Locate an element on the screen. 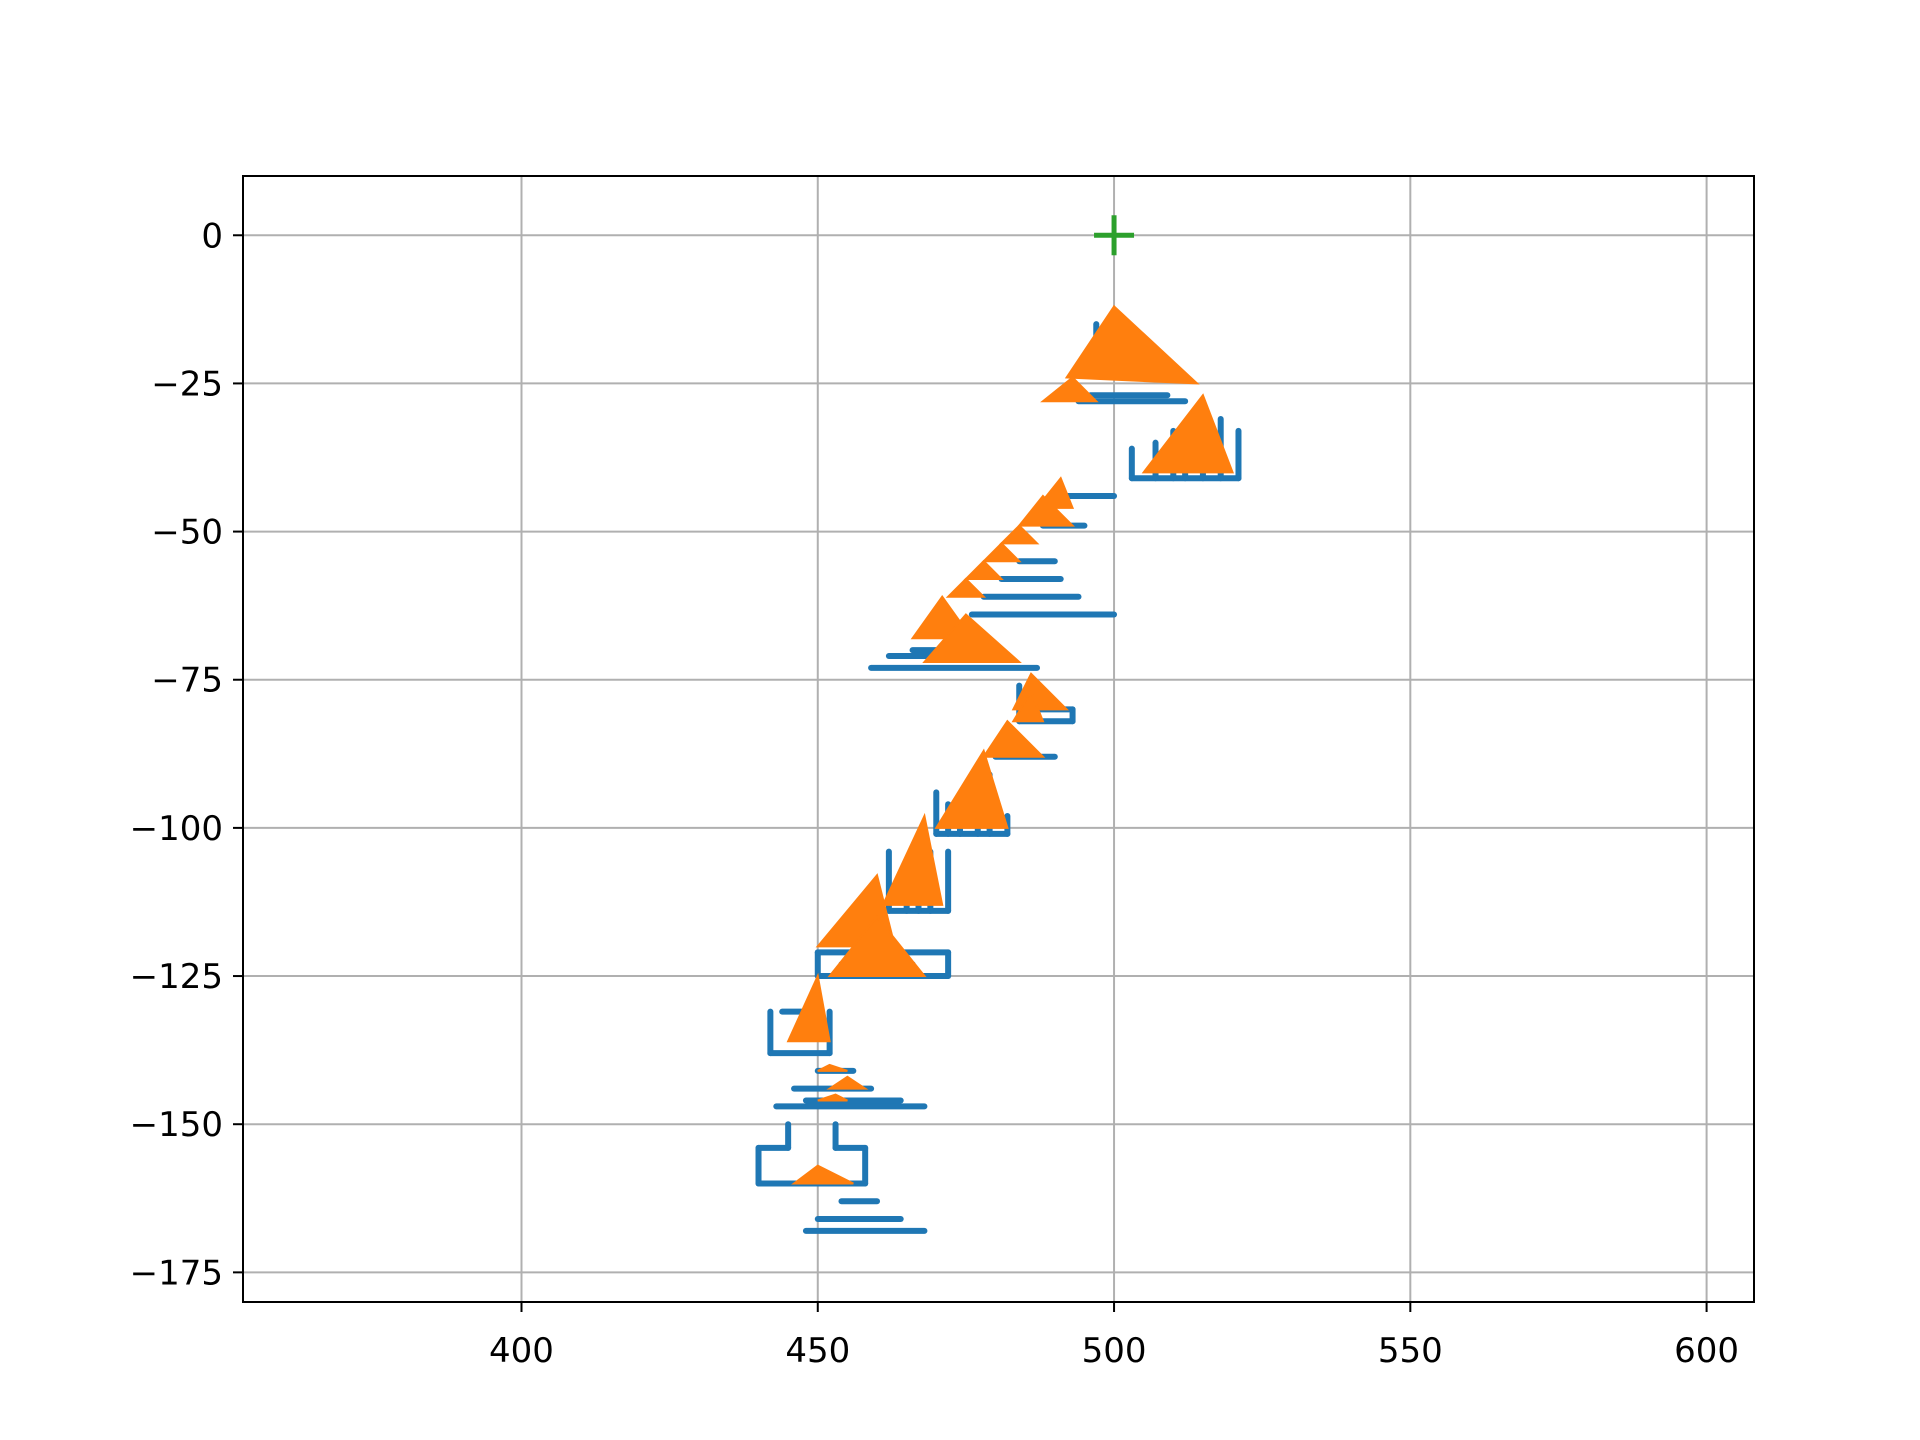 This screenshot has width=1920, height=1440. y-tick-label-7: −175 is located at coordinates (176, 1273).